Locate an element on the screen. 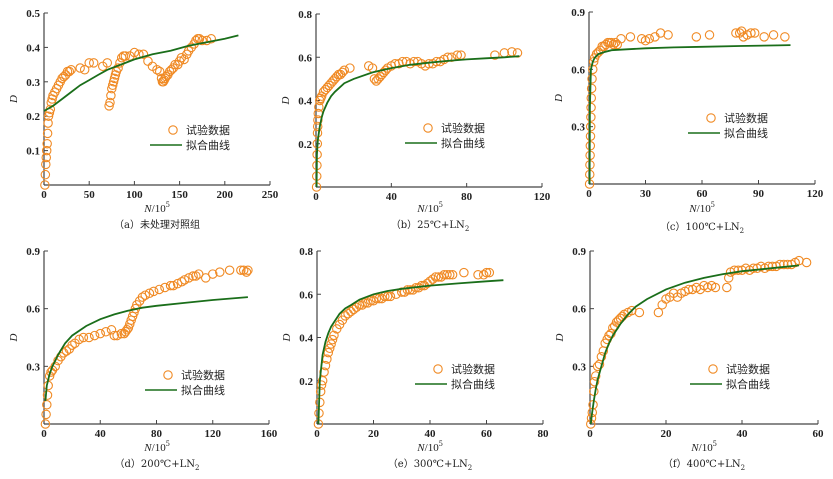  panel-caption: （d）200℃+LN2 is located at coordinates (157, 465).